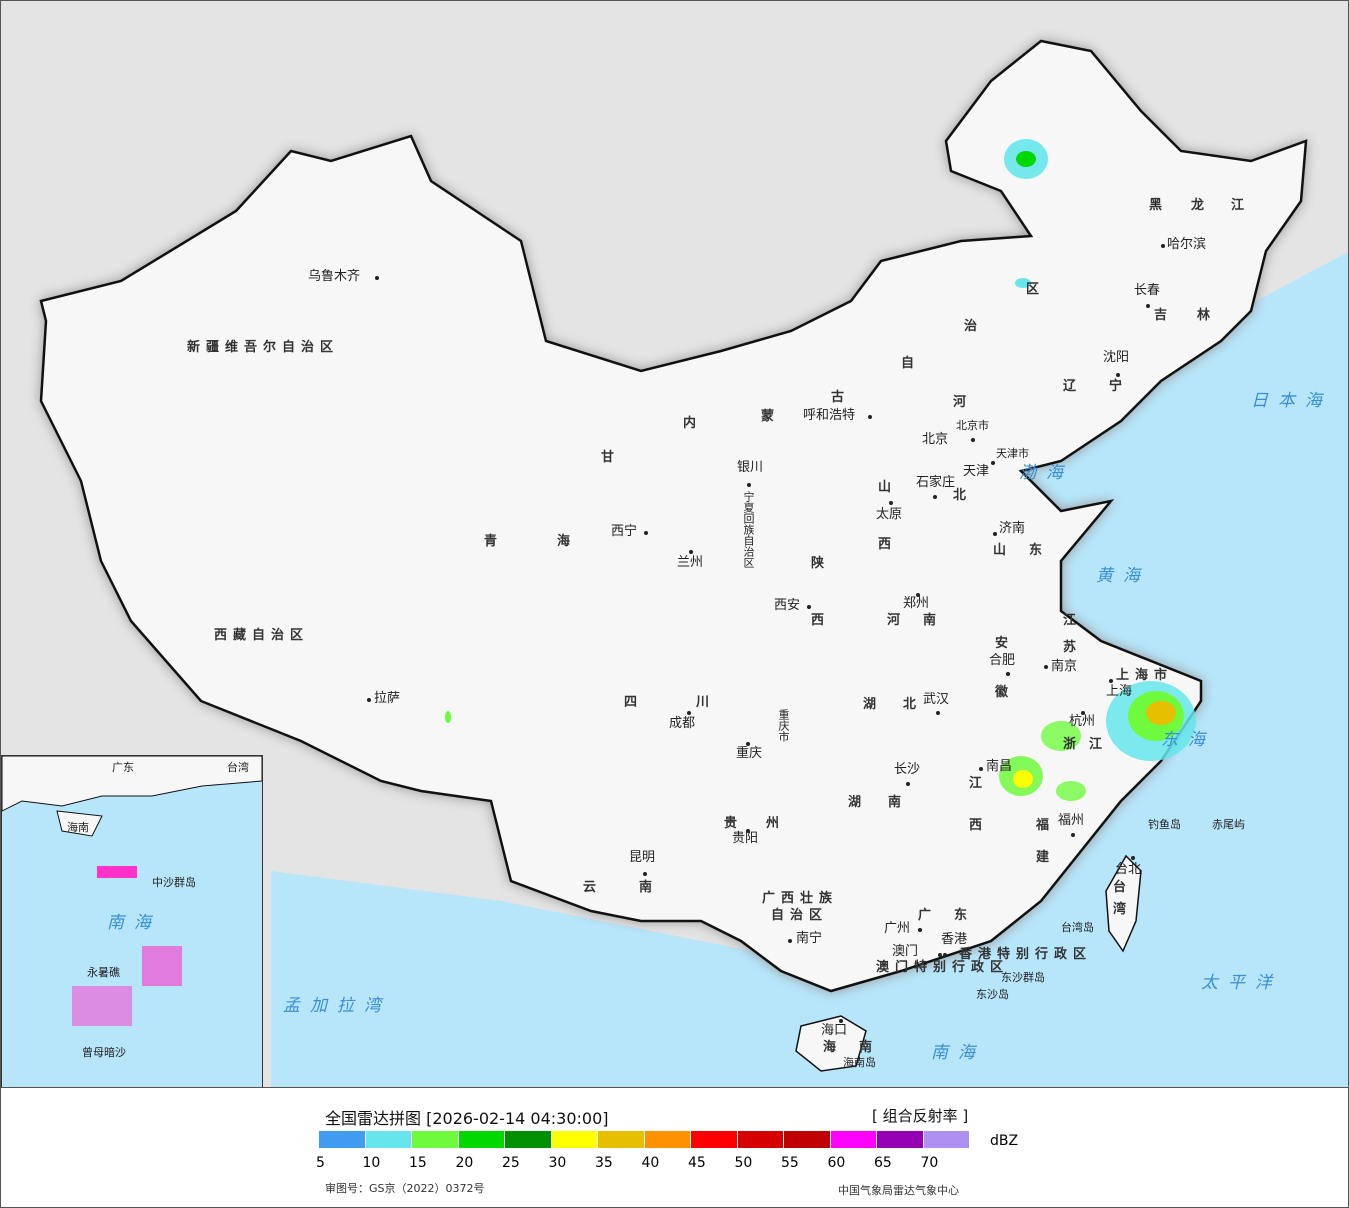 The width and height of the screenshot is (1349, 1208). Describe the element at coordinates (913, 704) in the screenshot. I see `region-label: 北` at that location.